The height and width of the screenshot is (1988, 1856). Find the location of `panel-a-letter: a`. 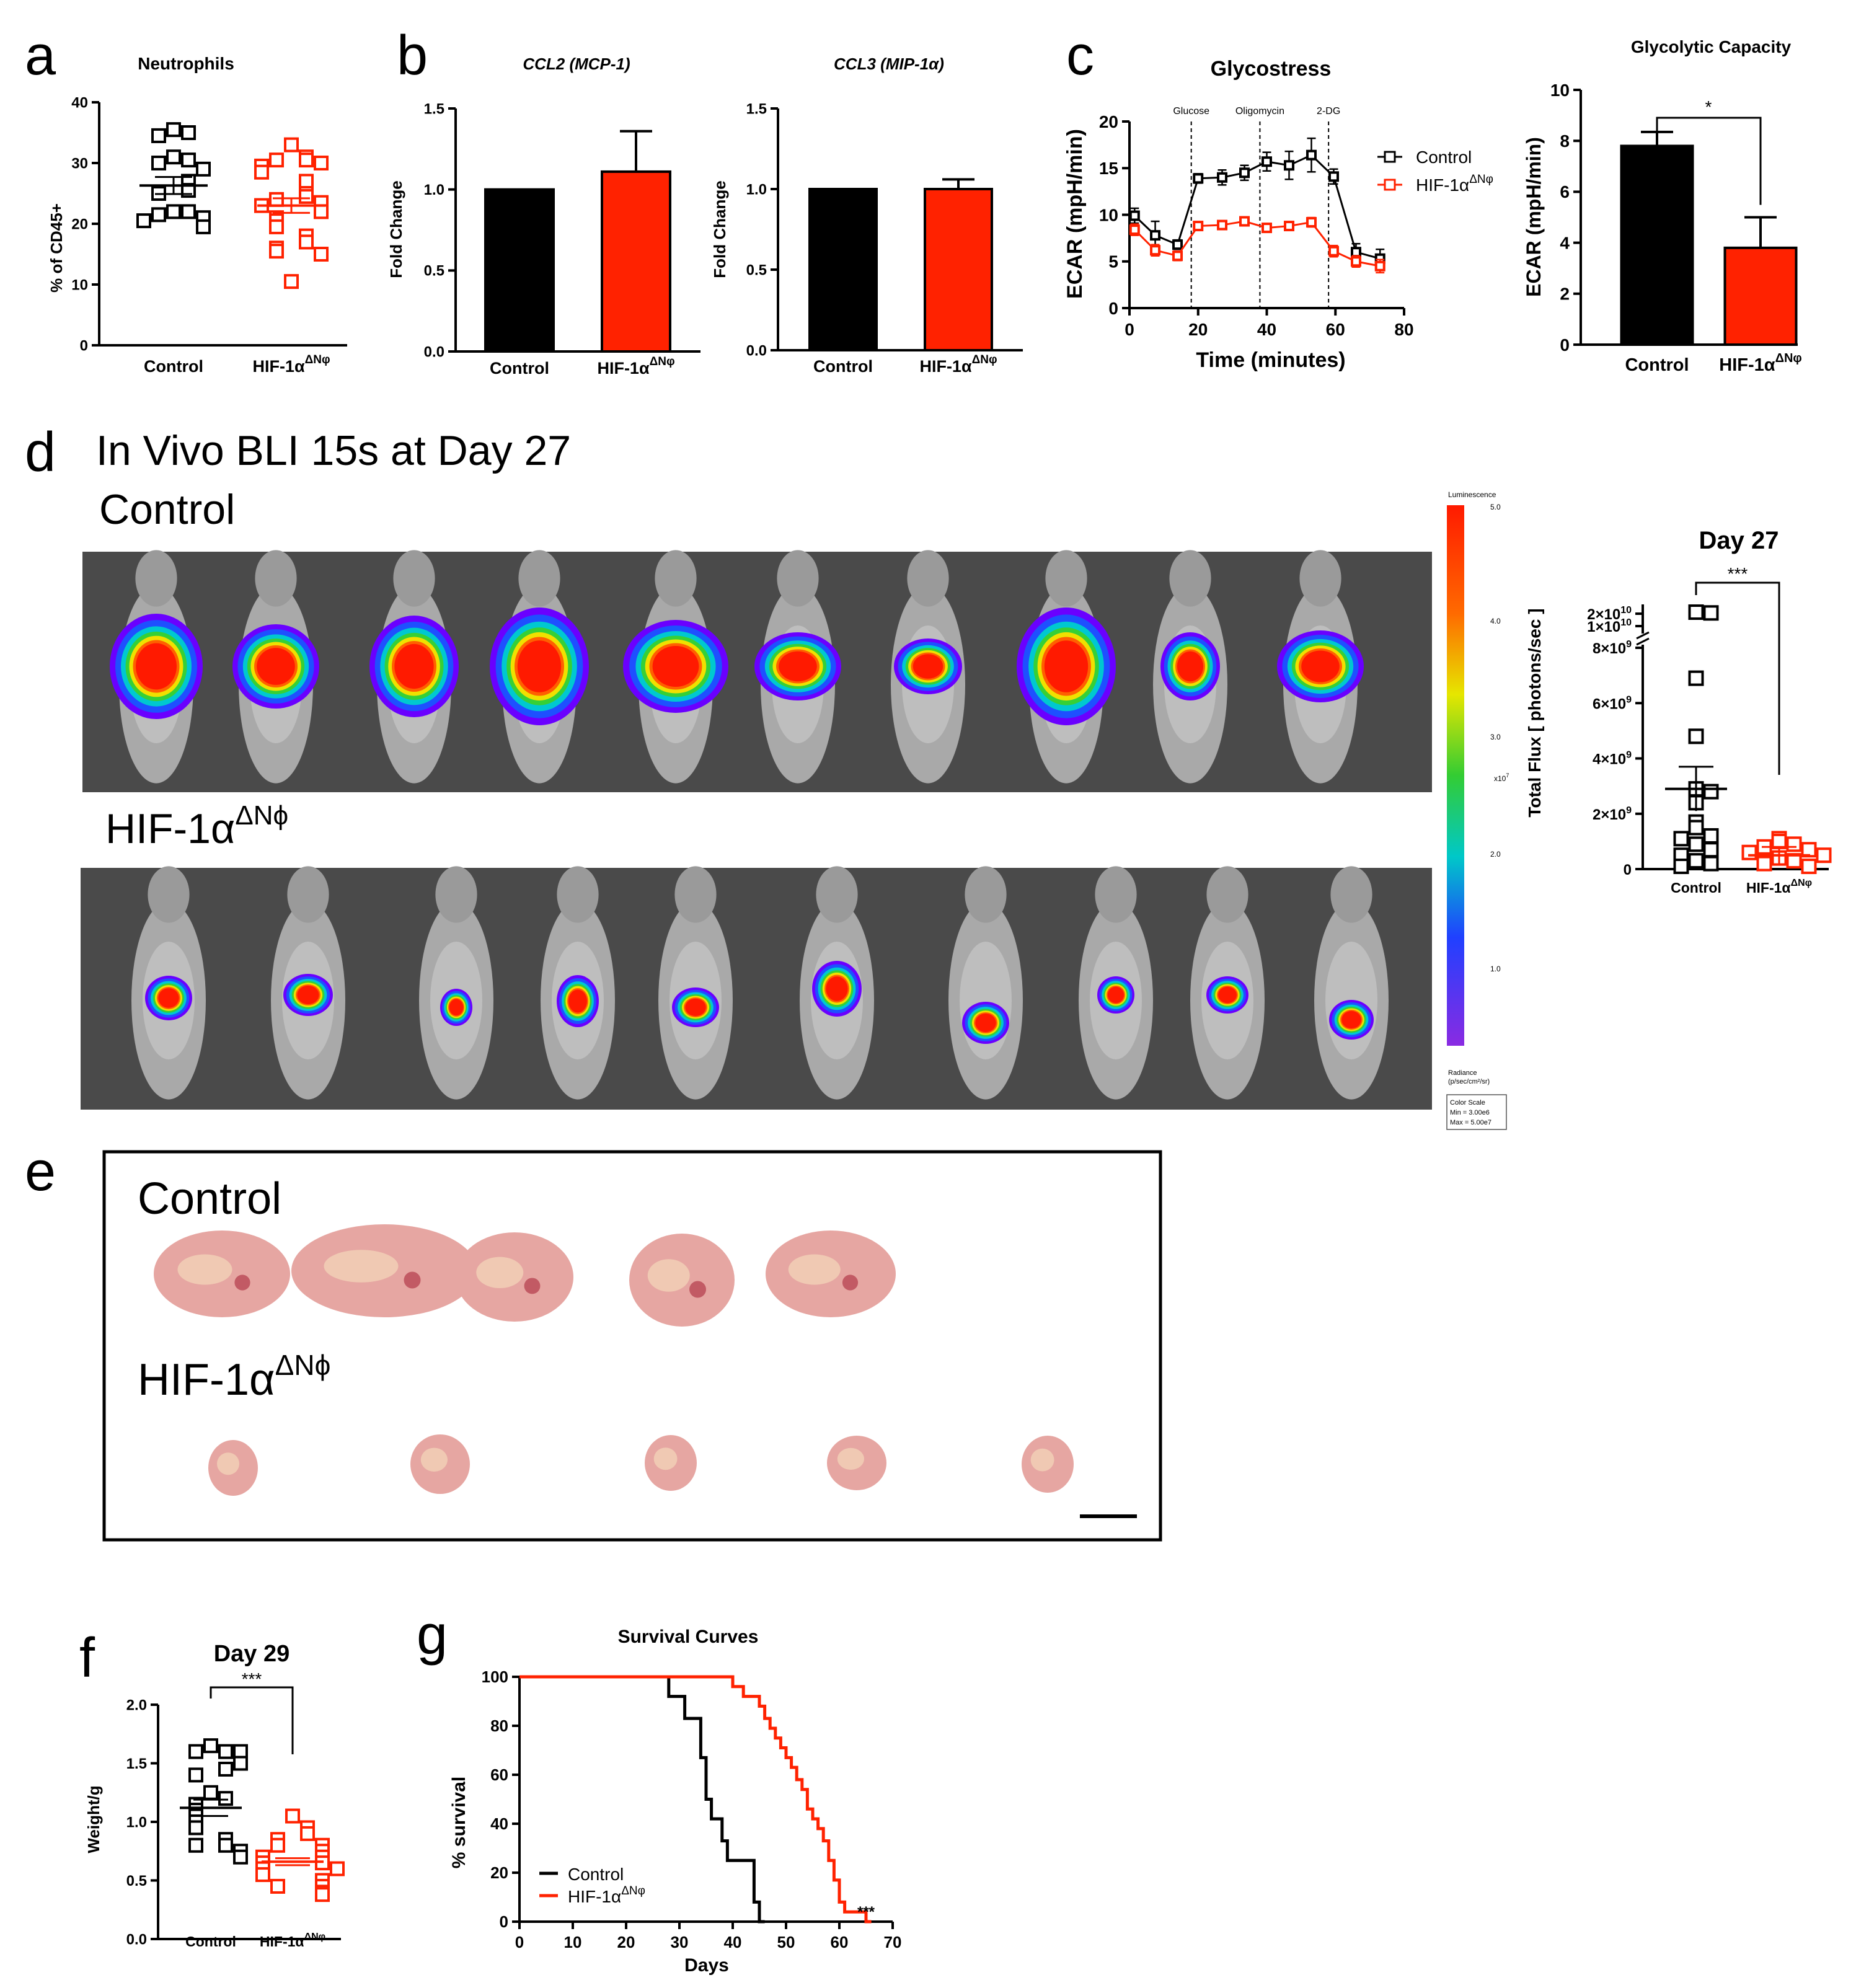

panel-a-letter: a is located at coordinates (40, 56).